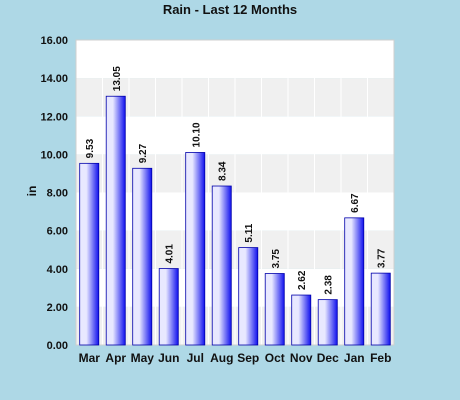 Image resolution: width=460 pixels, height=400 pixels. Describe the element at coordinates (117, 78) in the screenshot. I see `data-label: 13.05` at that location.